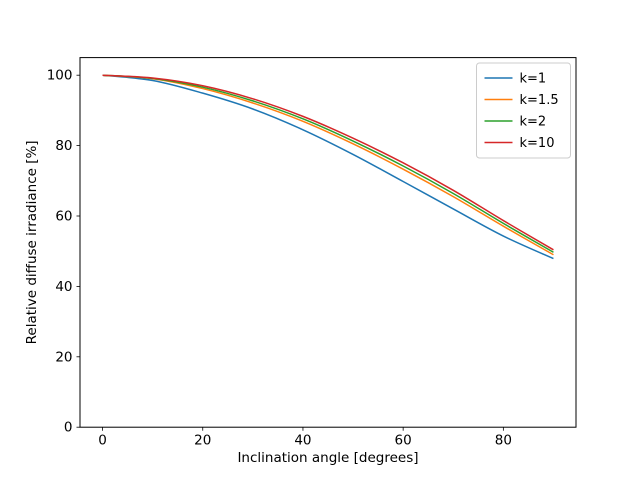 This screenshot has height=480, width=640. I want to click on x-tick-label: 40, so click(302, 441).